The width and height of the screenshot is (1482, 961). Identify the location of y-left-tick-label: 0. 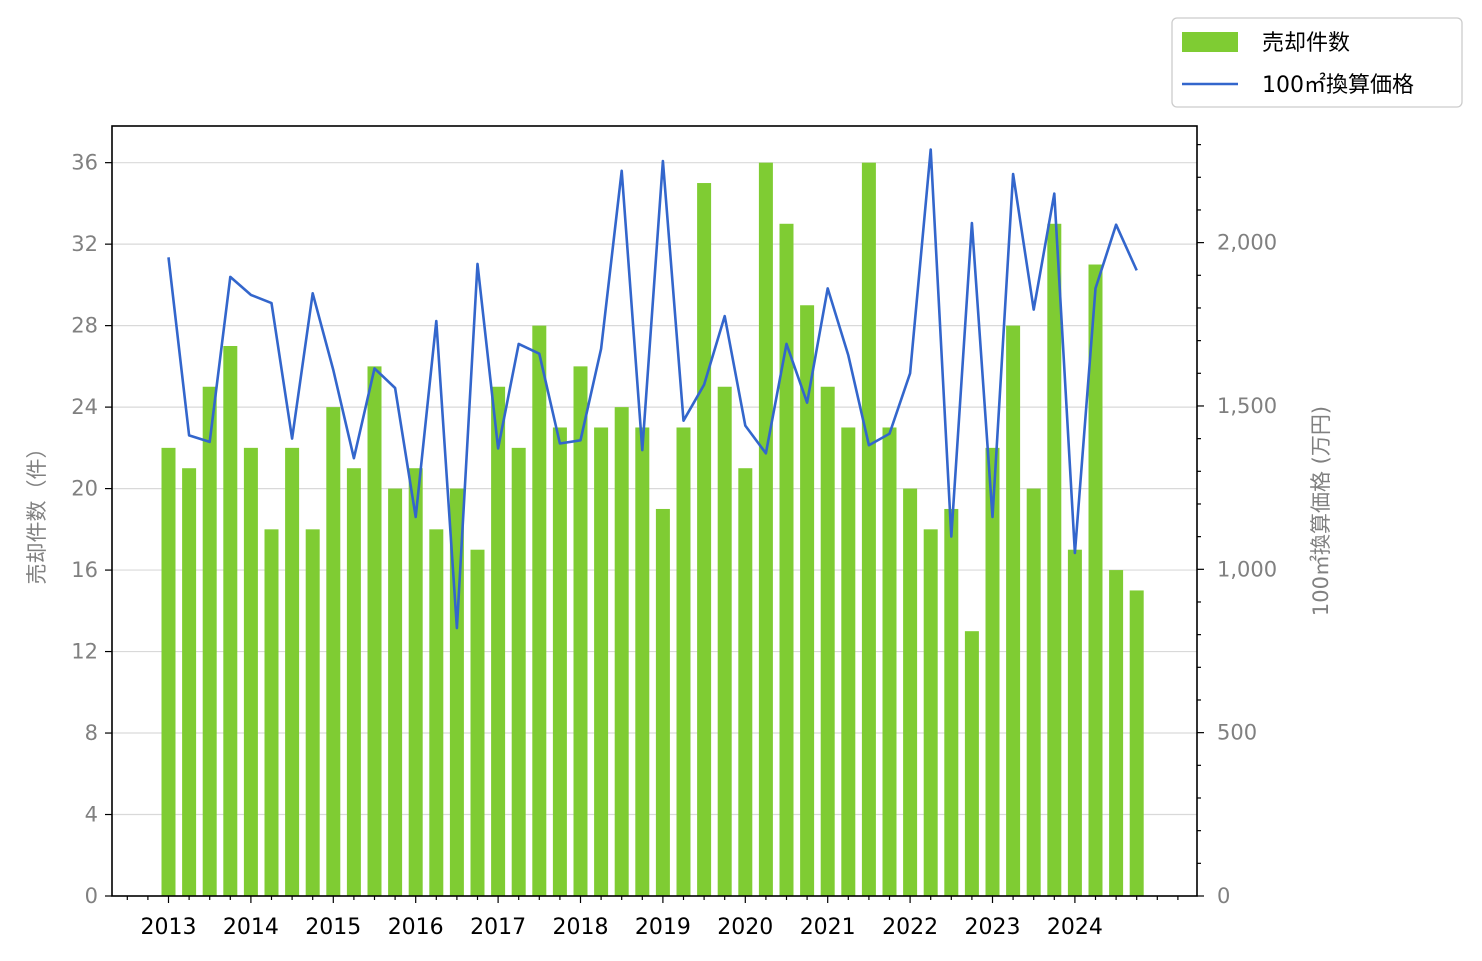
(91, 896).